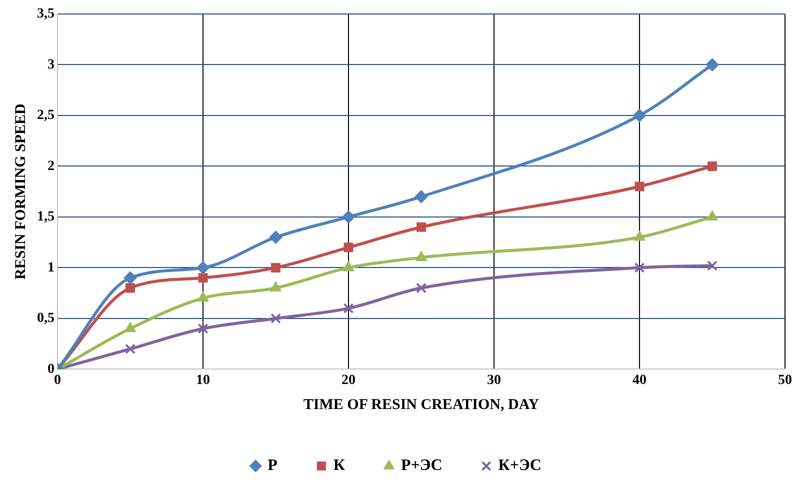  What do you see at coordinates (520, 465) in the screenshot?
I see `legend-label: К+ЭС` at bounding box center [520, 465].